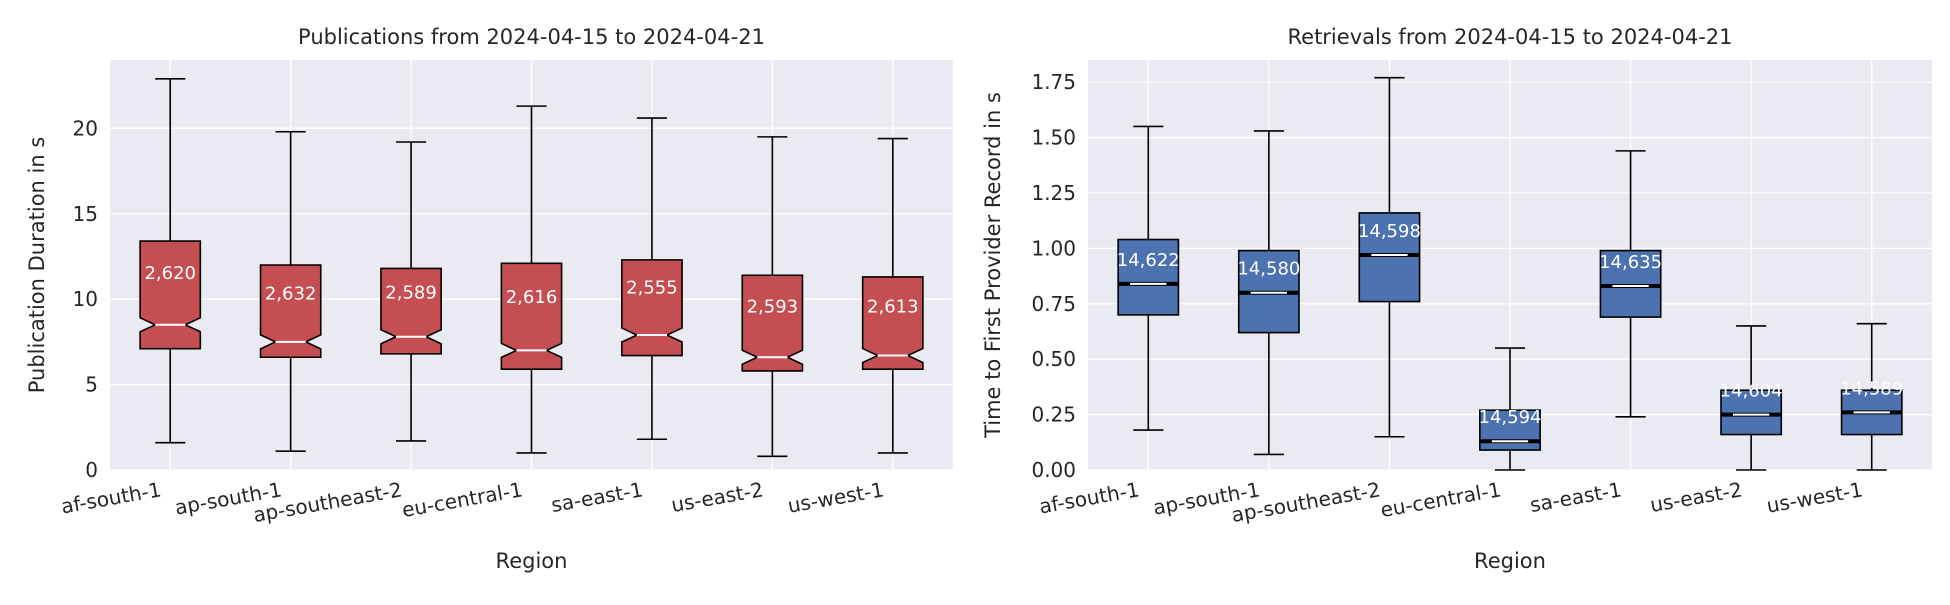  I want to click on count-label: 14,594, so click(1510, 417).